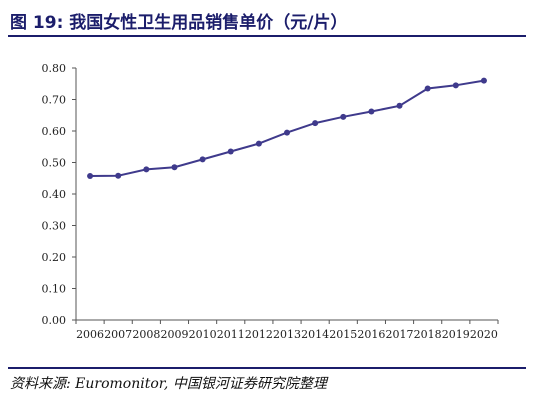  I want to click on x-tick-label: 2018, so click(428, 334).